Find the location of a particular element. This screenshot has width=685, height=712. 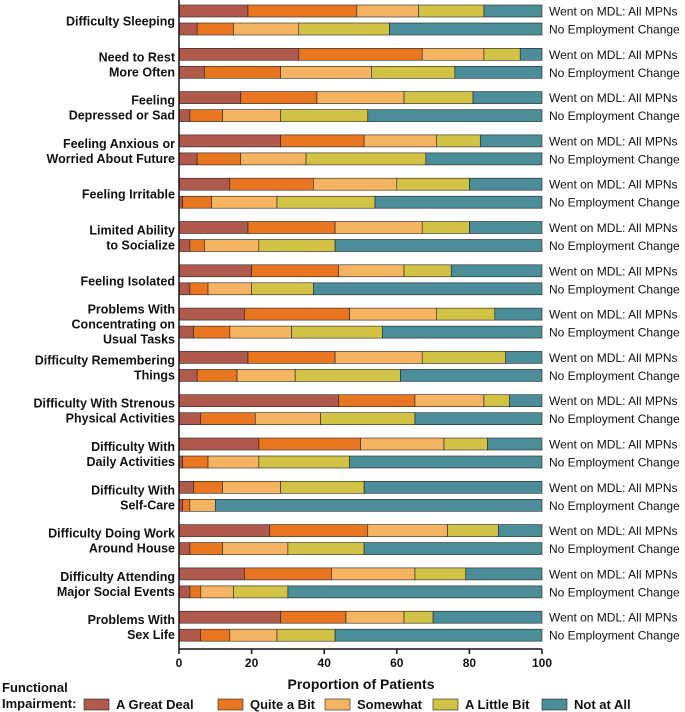

row-label-4-2: No Employment Change is located at coordinates (614, 159).